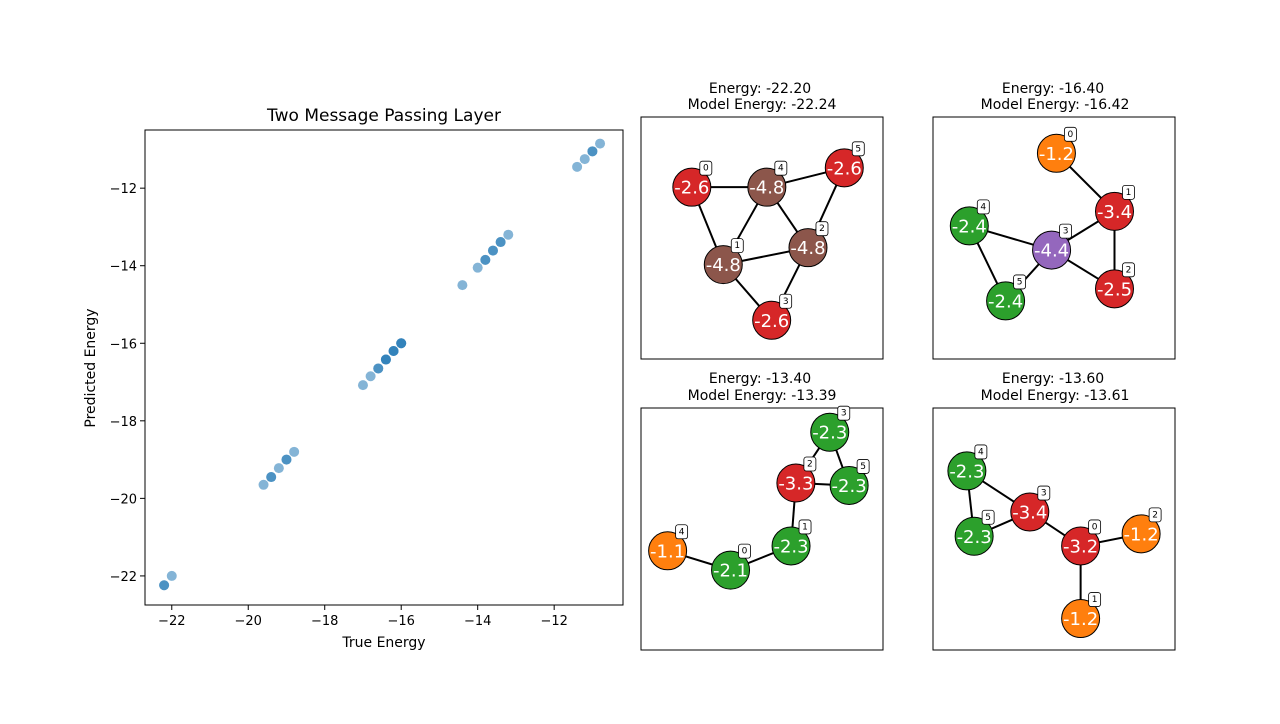 Image resolution: width=1280 pixels, height=724 pixels. What do you see at coordinates (667, 551) in the screenshot?
I see `graph-node-value: -1.1` at bounding box center [667, 551].